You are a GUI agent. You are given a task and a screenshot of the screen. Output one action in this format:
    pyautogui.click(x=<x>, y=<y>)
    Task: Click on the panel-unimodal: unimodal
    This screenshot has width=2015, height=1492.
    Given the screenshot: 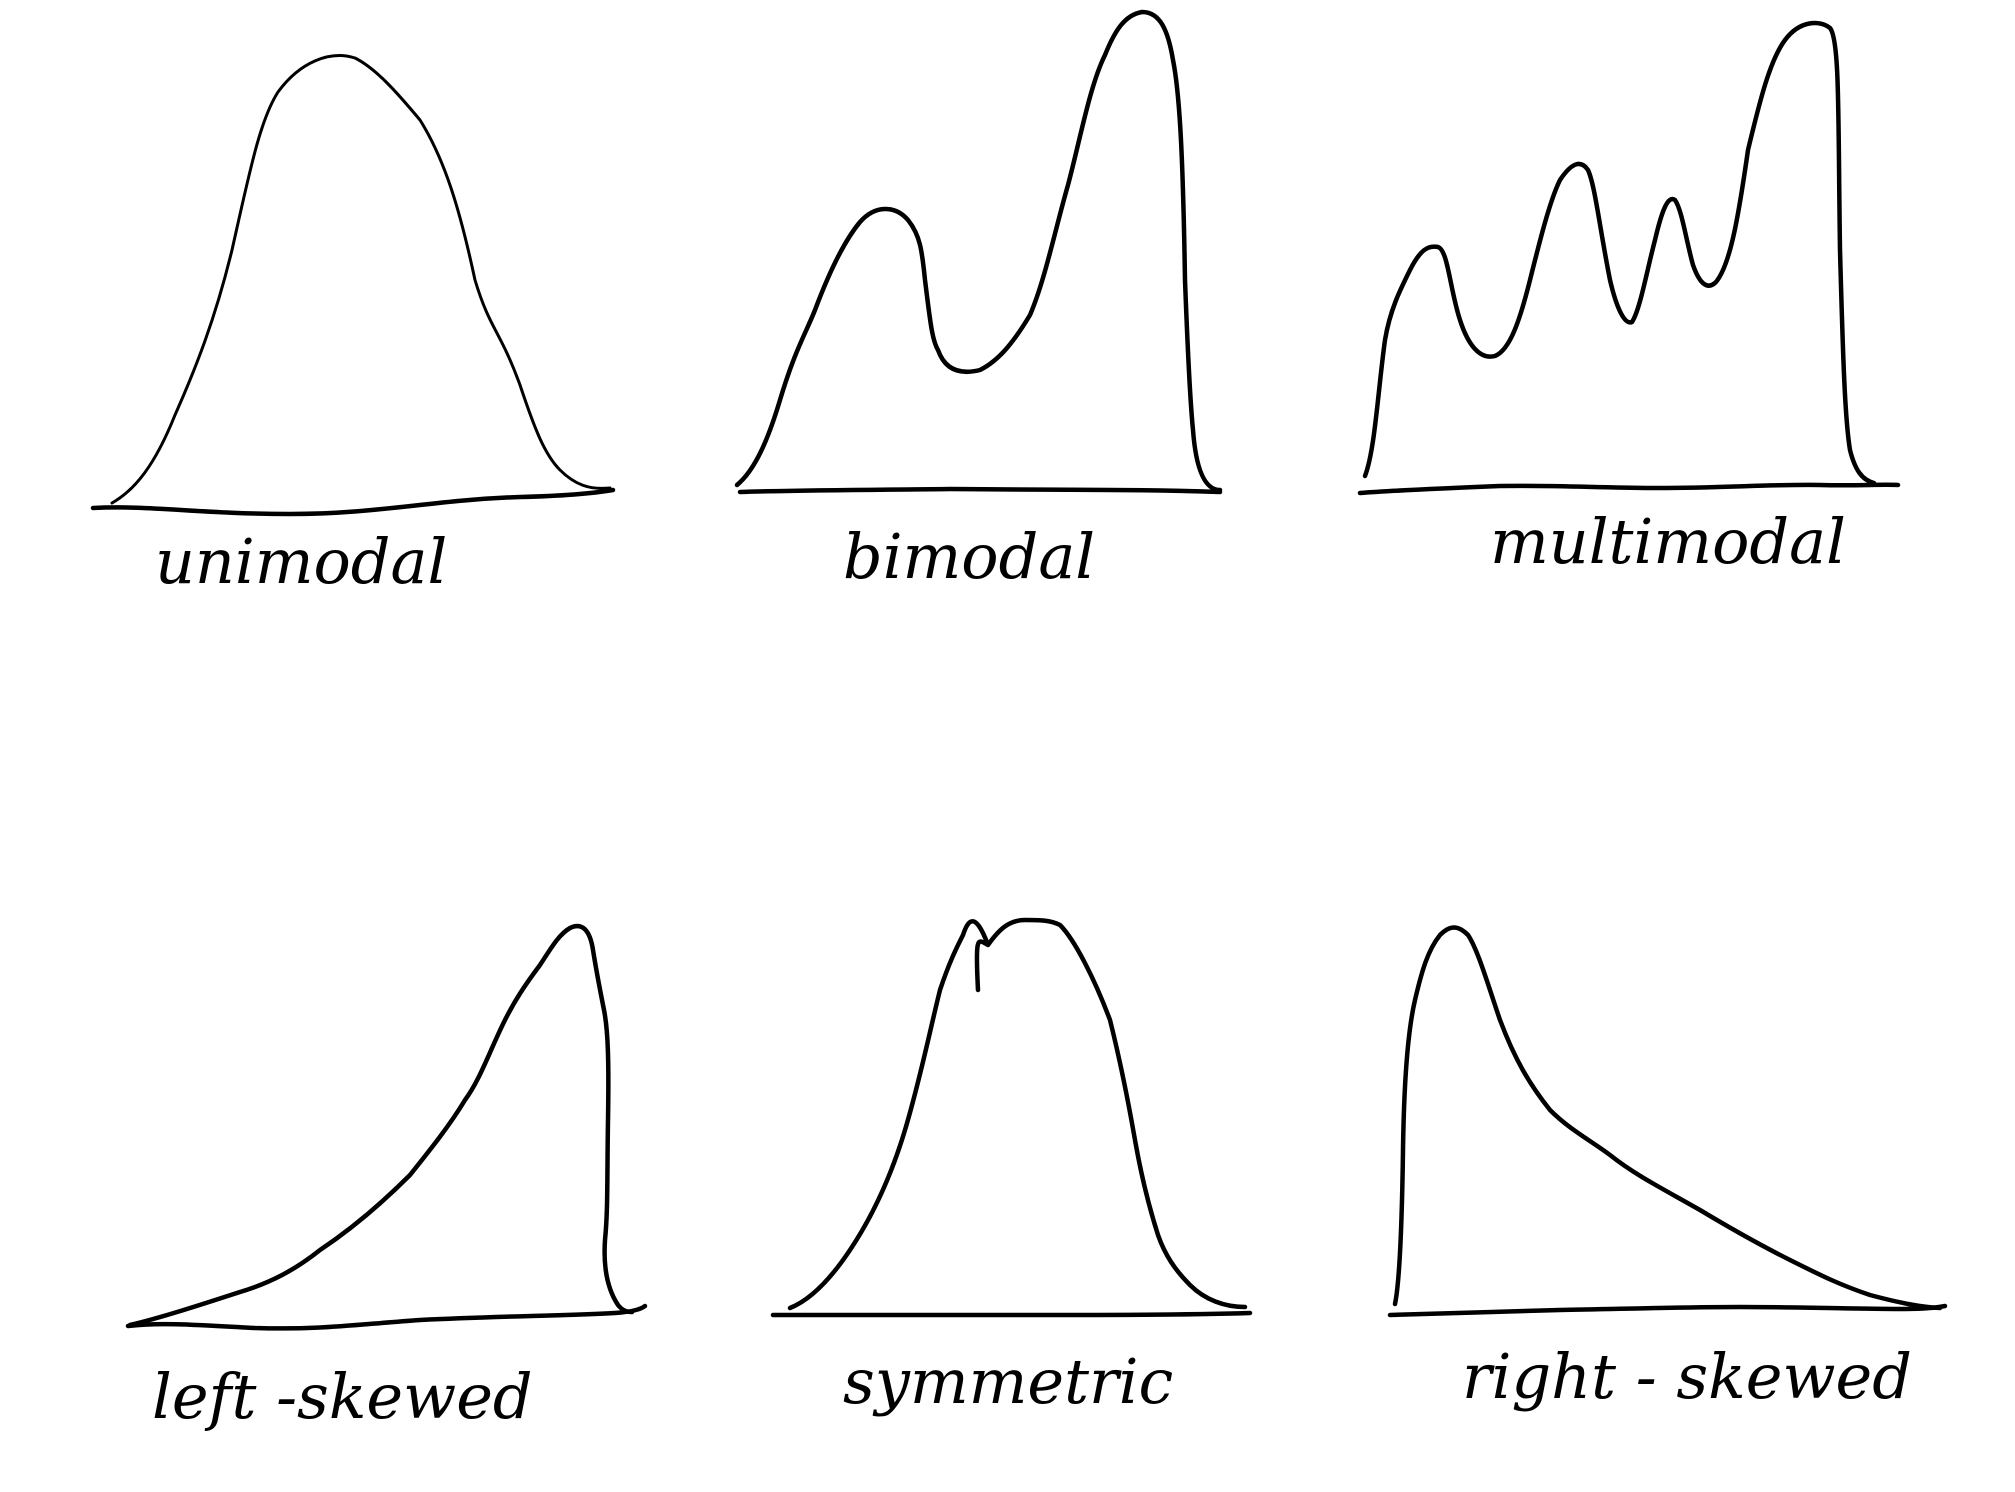 What is the action you would take?
    pyautogui.click(x=353, y=326)
    